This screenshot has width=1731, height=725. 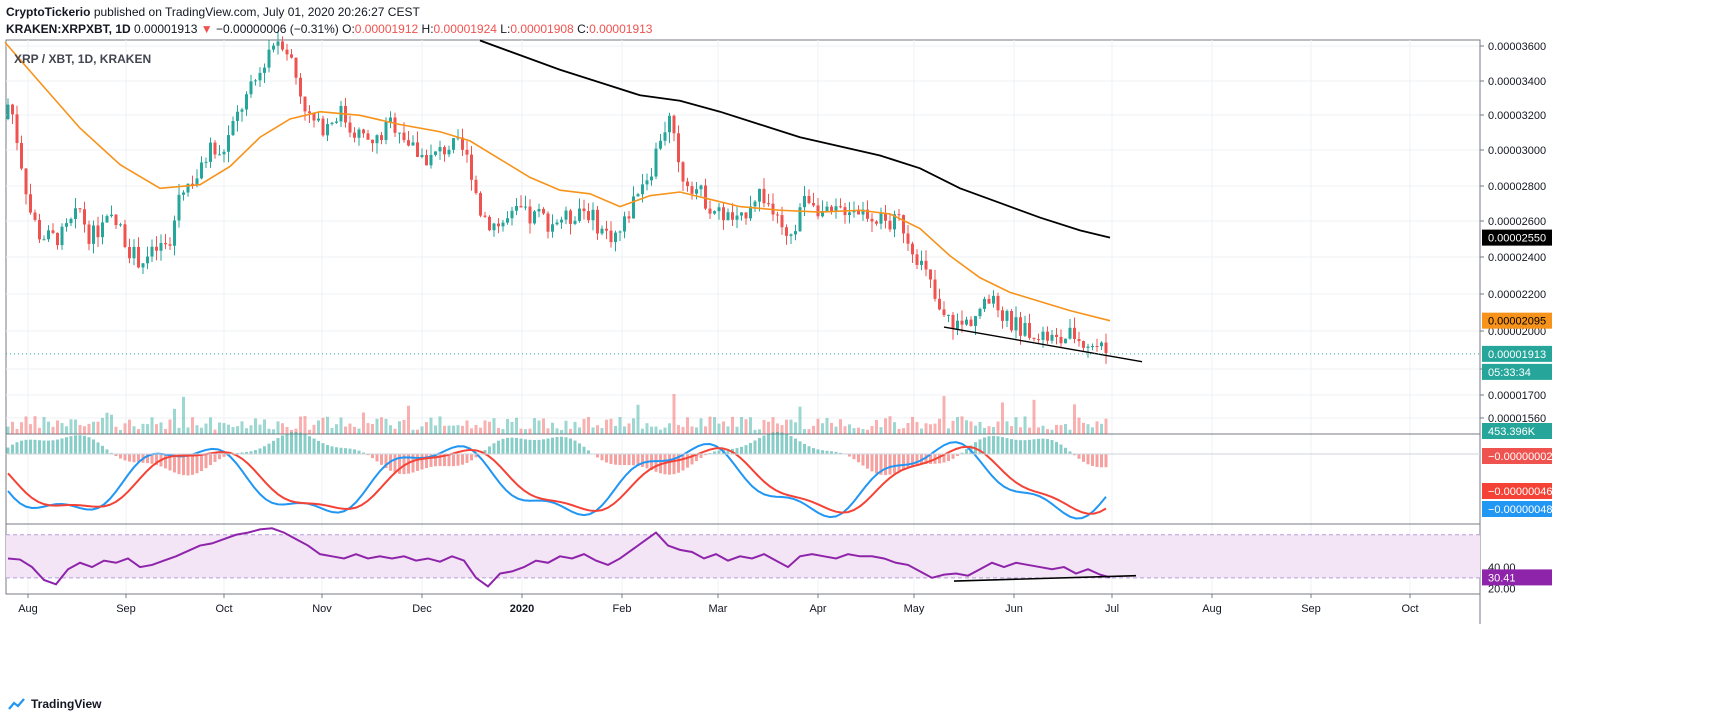 I want to click on macd-signal-value-label-bg, so click(x=1517, y=491).